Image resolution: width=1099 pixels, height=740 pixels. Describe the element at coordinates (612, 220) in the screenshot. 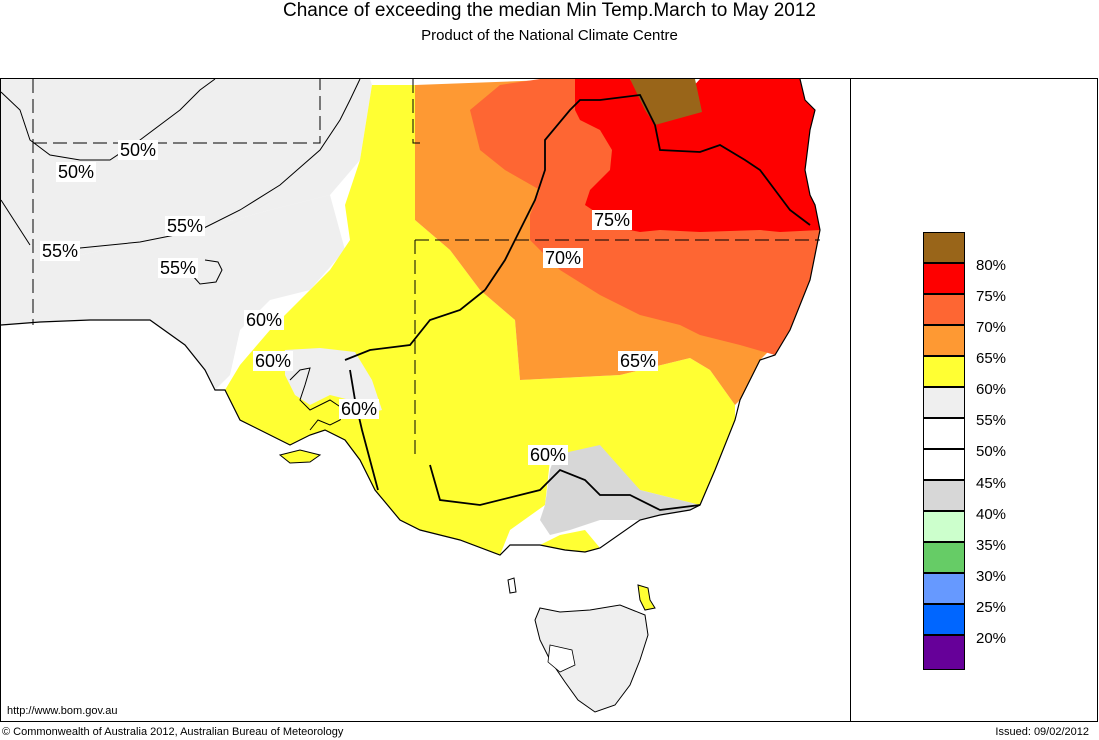

I see `contour-label-75: 75%` at that location.